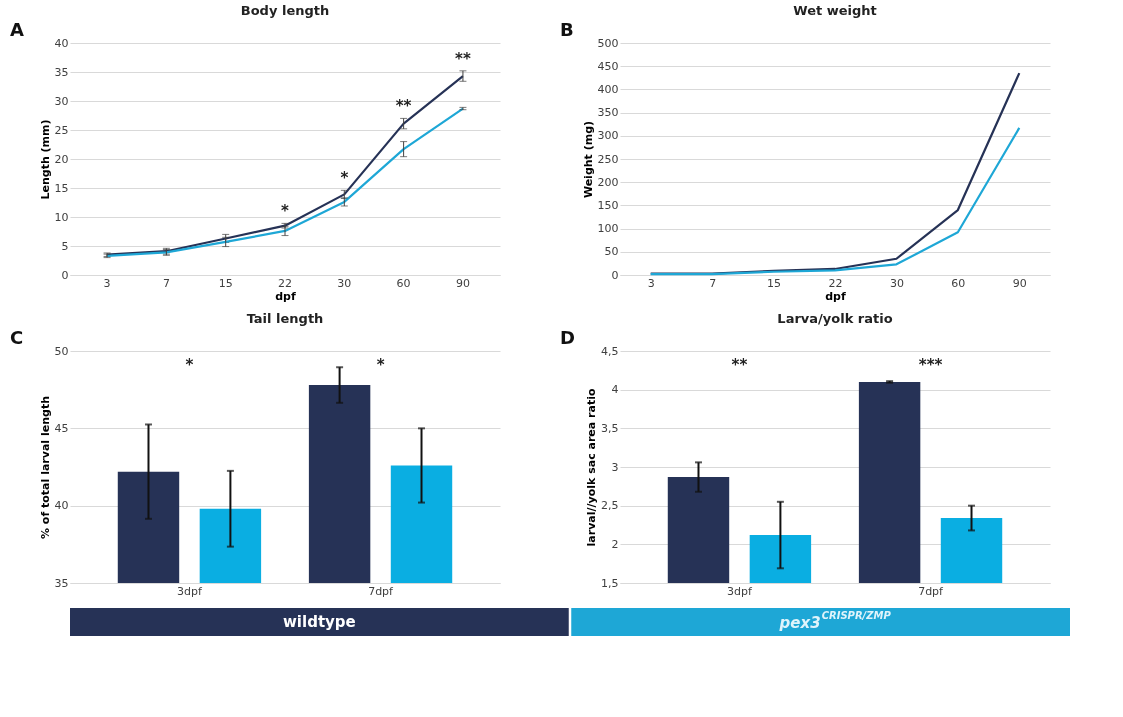 The height and width of the screenshot is (717, 1123). I want to click on y-tick-label: 3,5, so click(610, 428).